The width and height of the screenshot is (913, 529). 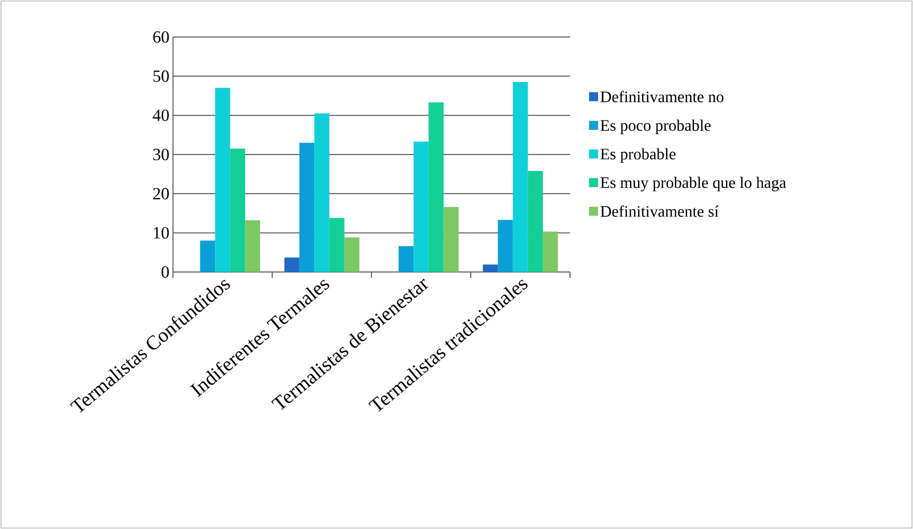 What do you see at coordinates (161, 37) in the screenshot?
I see `y-tick-label: 60` at bounding box center [161, 37].